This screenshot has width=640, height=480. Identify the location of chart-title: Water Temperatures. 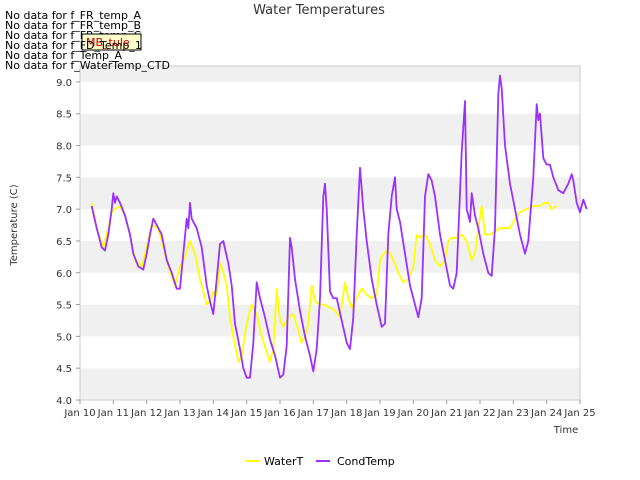
(319, 10).